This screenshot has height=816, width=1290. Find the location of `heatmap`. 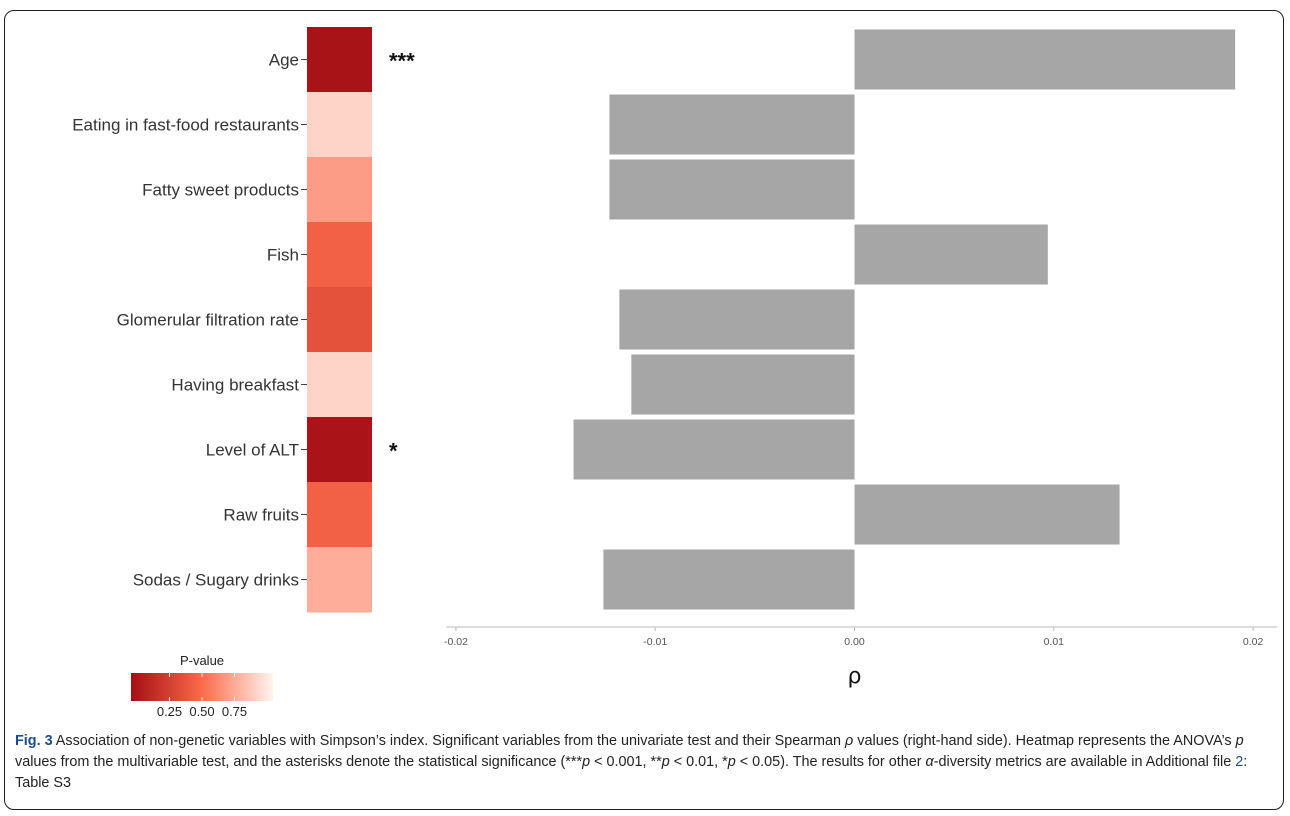

heatmap is located at coordinates (339, 320).